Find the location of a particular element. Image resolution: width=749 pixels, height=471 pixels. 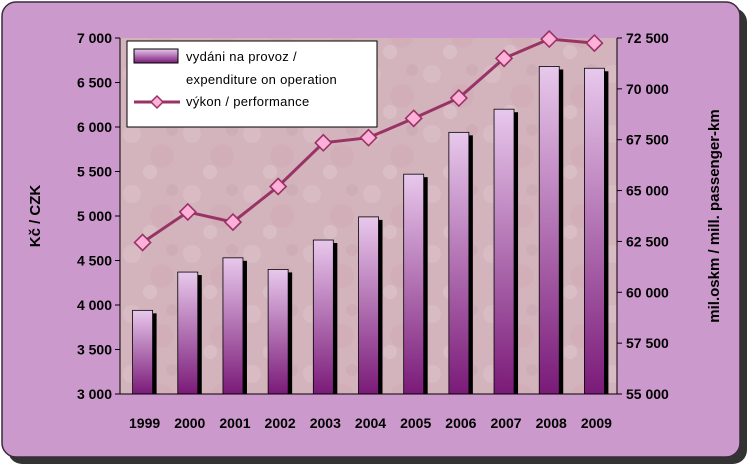

left-tick-label: 3 500 is located at coordinates (94, 350).